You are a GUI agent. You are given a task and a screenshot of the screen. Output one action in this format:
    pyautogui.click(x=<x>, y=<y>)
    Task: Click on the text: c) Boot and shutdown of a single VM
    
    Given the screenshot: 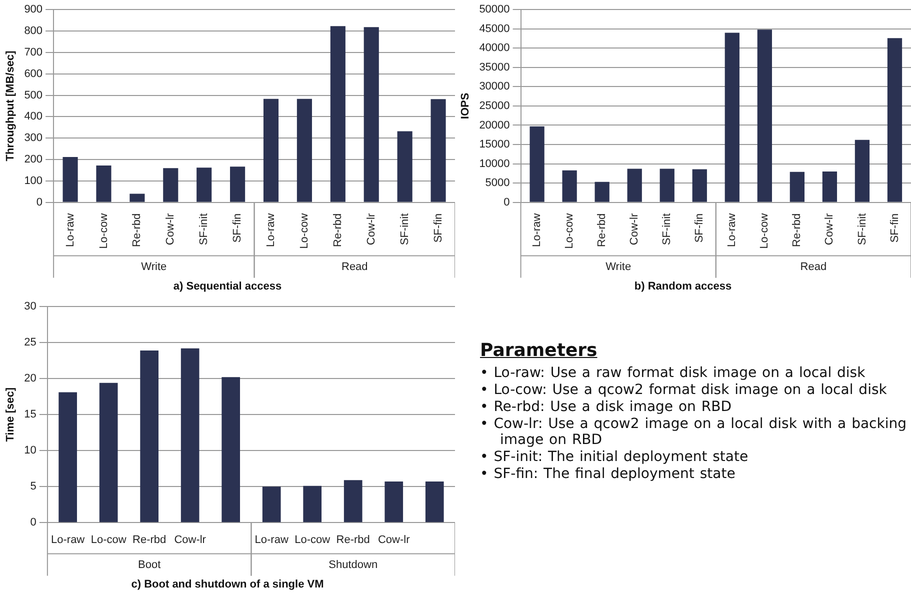 What is the action you would take?
    pyautogui.click(x=227, y=584)
    